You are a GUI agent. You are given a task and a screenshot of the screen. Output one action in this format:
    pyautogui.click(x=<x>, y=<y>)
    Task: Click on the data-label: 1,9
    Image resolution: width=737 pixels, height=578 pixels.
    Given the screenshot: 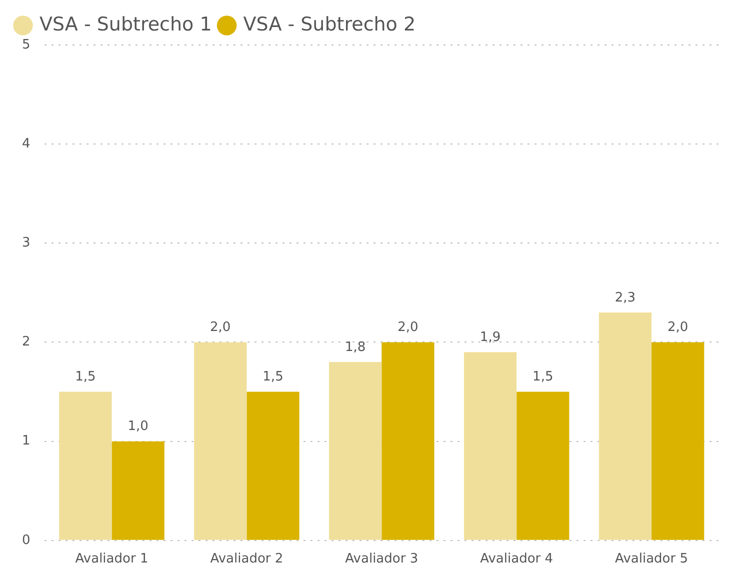 What is the action you would take?
    pyautogui.click(x=490, y=338)
    